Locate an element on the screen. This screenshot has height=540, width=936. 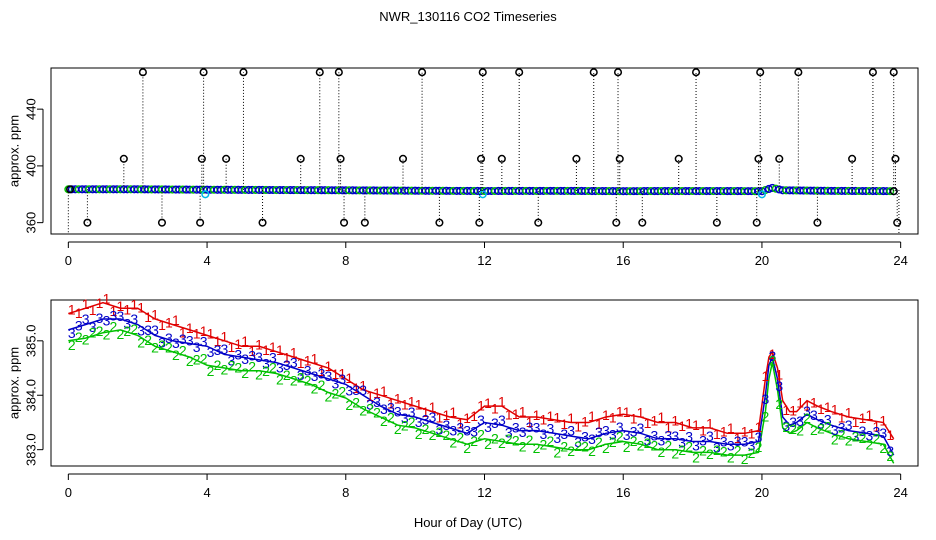
cyan-point is located at coordinates (205, 194).